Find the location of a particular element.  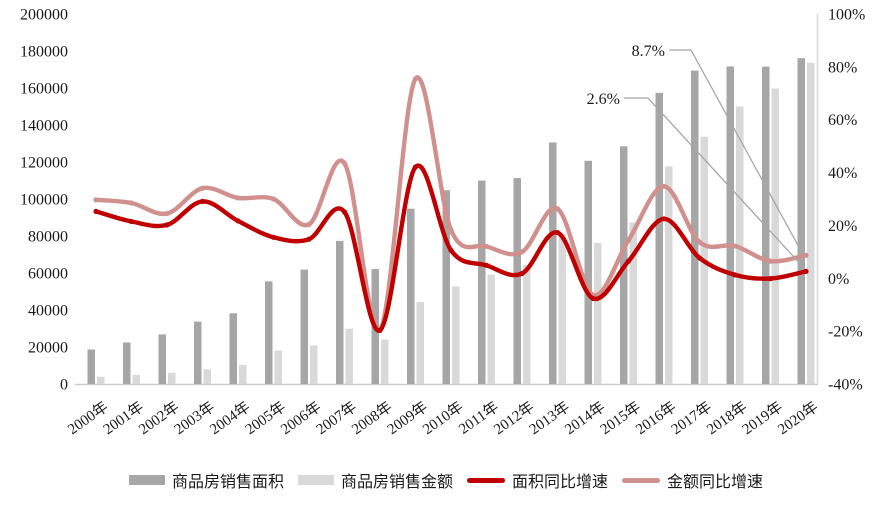

left-axis-tick-label: 180000 is located at coordinates (44, 52).